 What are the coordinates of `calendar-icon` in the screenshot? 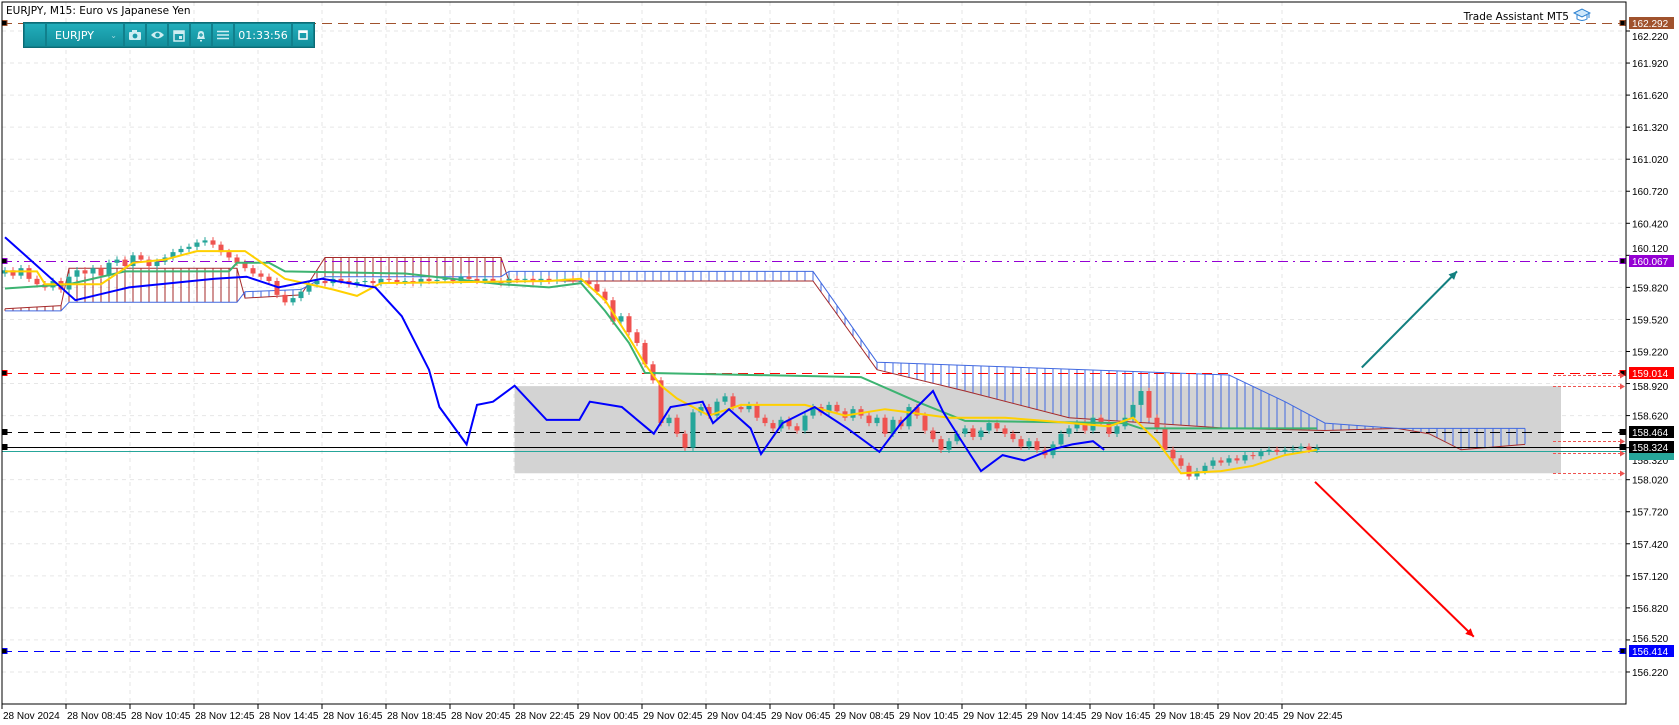 It's located at (179, 35).